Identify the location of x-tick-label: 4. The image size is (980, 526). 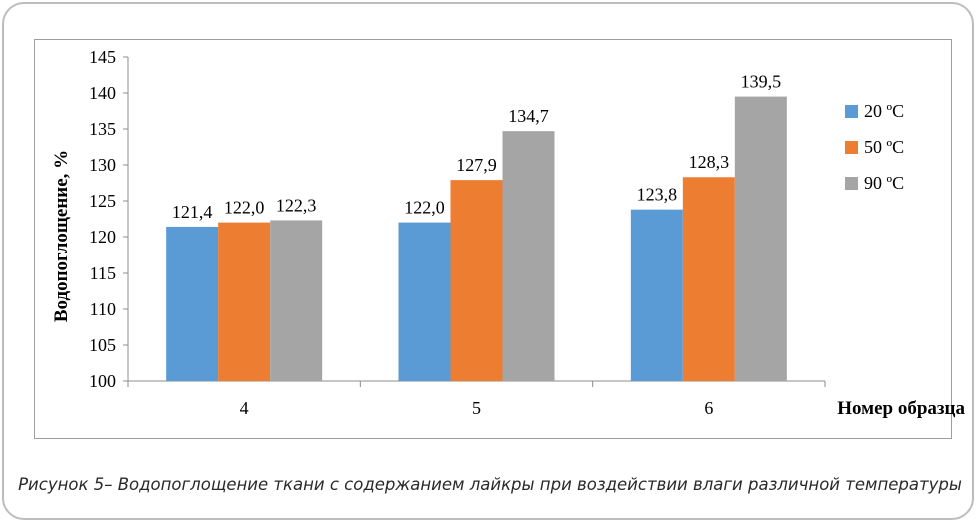
(244, 408).